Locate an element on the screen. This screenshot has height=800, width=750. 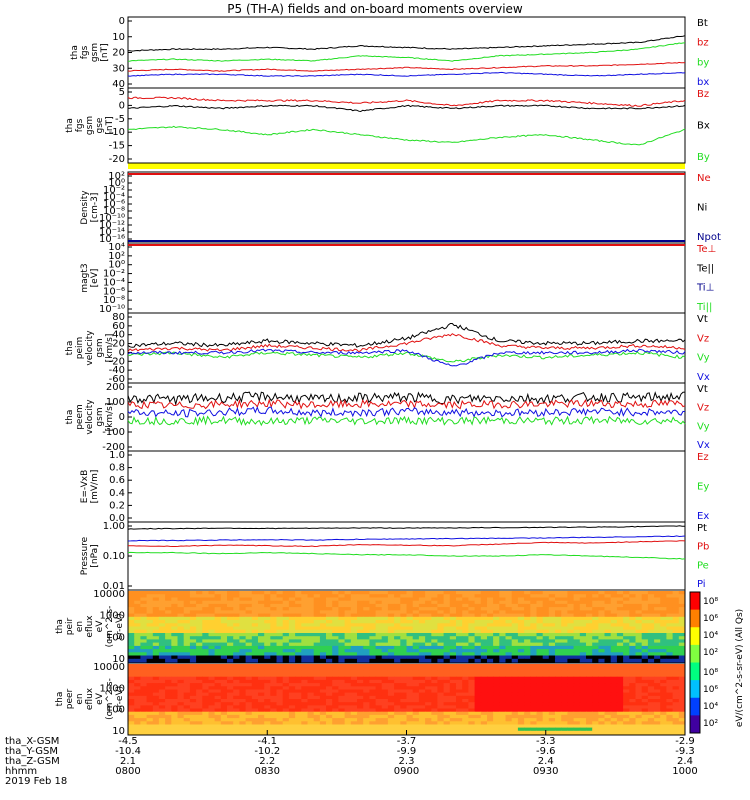
y-tick-label: 200 is located at coordinates (115, 387).